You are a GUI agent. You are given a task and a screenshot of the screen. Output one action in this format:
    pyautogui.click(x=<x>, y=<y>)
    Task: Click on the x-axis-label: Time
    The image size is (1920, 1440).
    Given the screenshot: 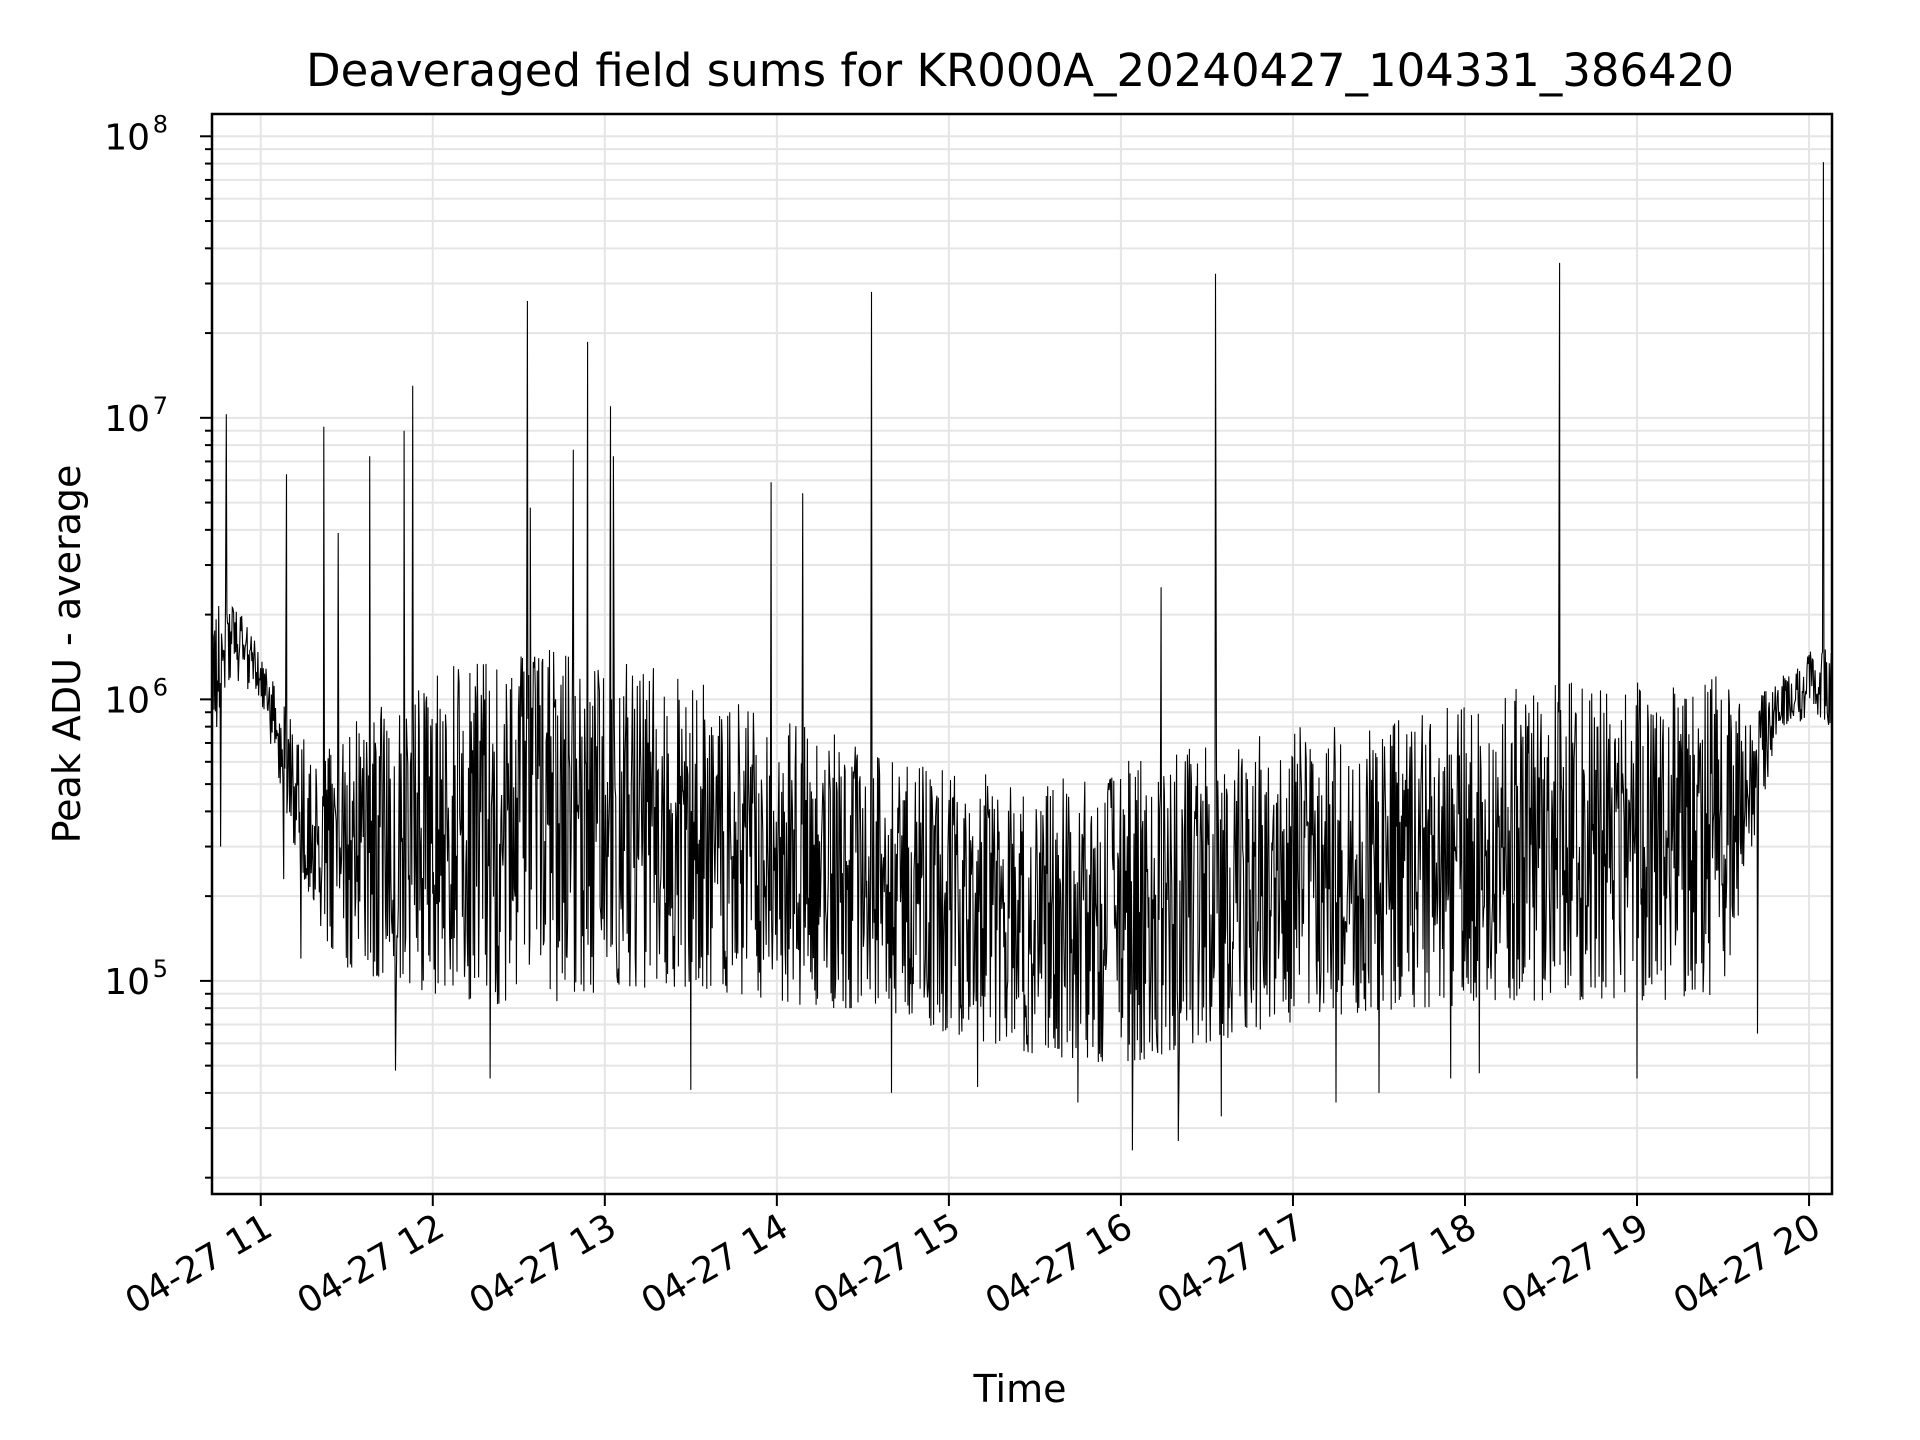 What is the action you would take?
    pyautogui.click(x=1020, y=1389)
    